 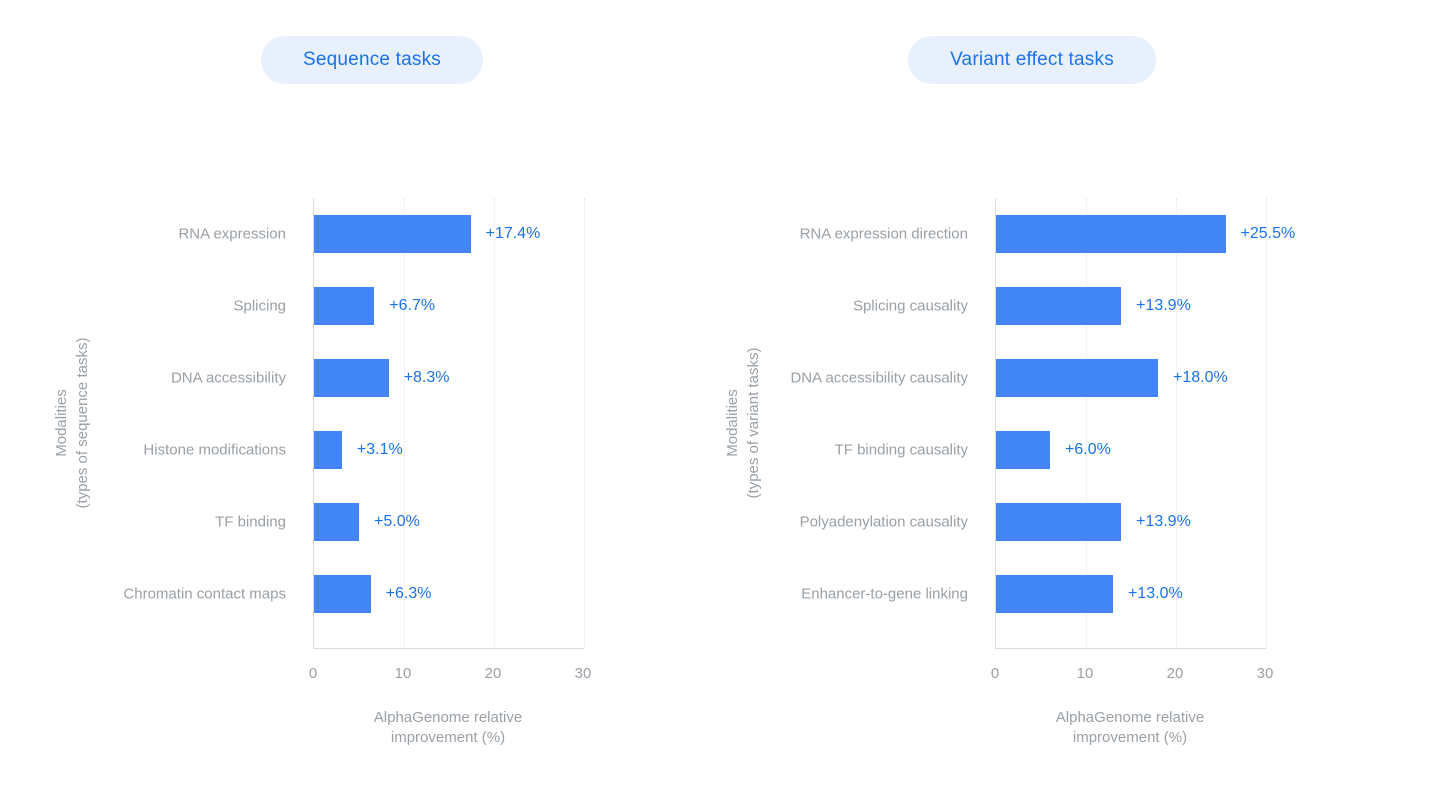 I want to click on bar-row: RNA expression +17.4%, so click(x=381, y=233).